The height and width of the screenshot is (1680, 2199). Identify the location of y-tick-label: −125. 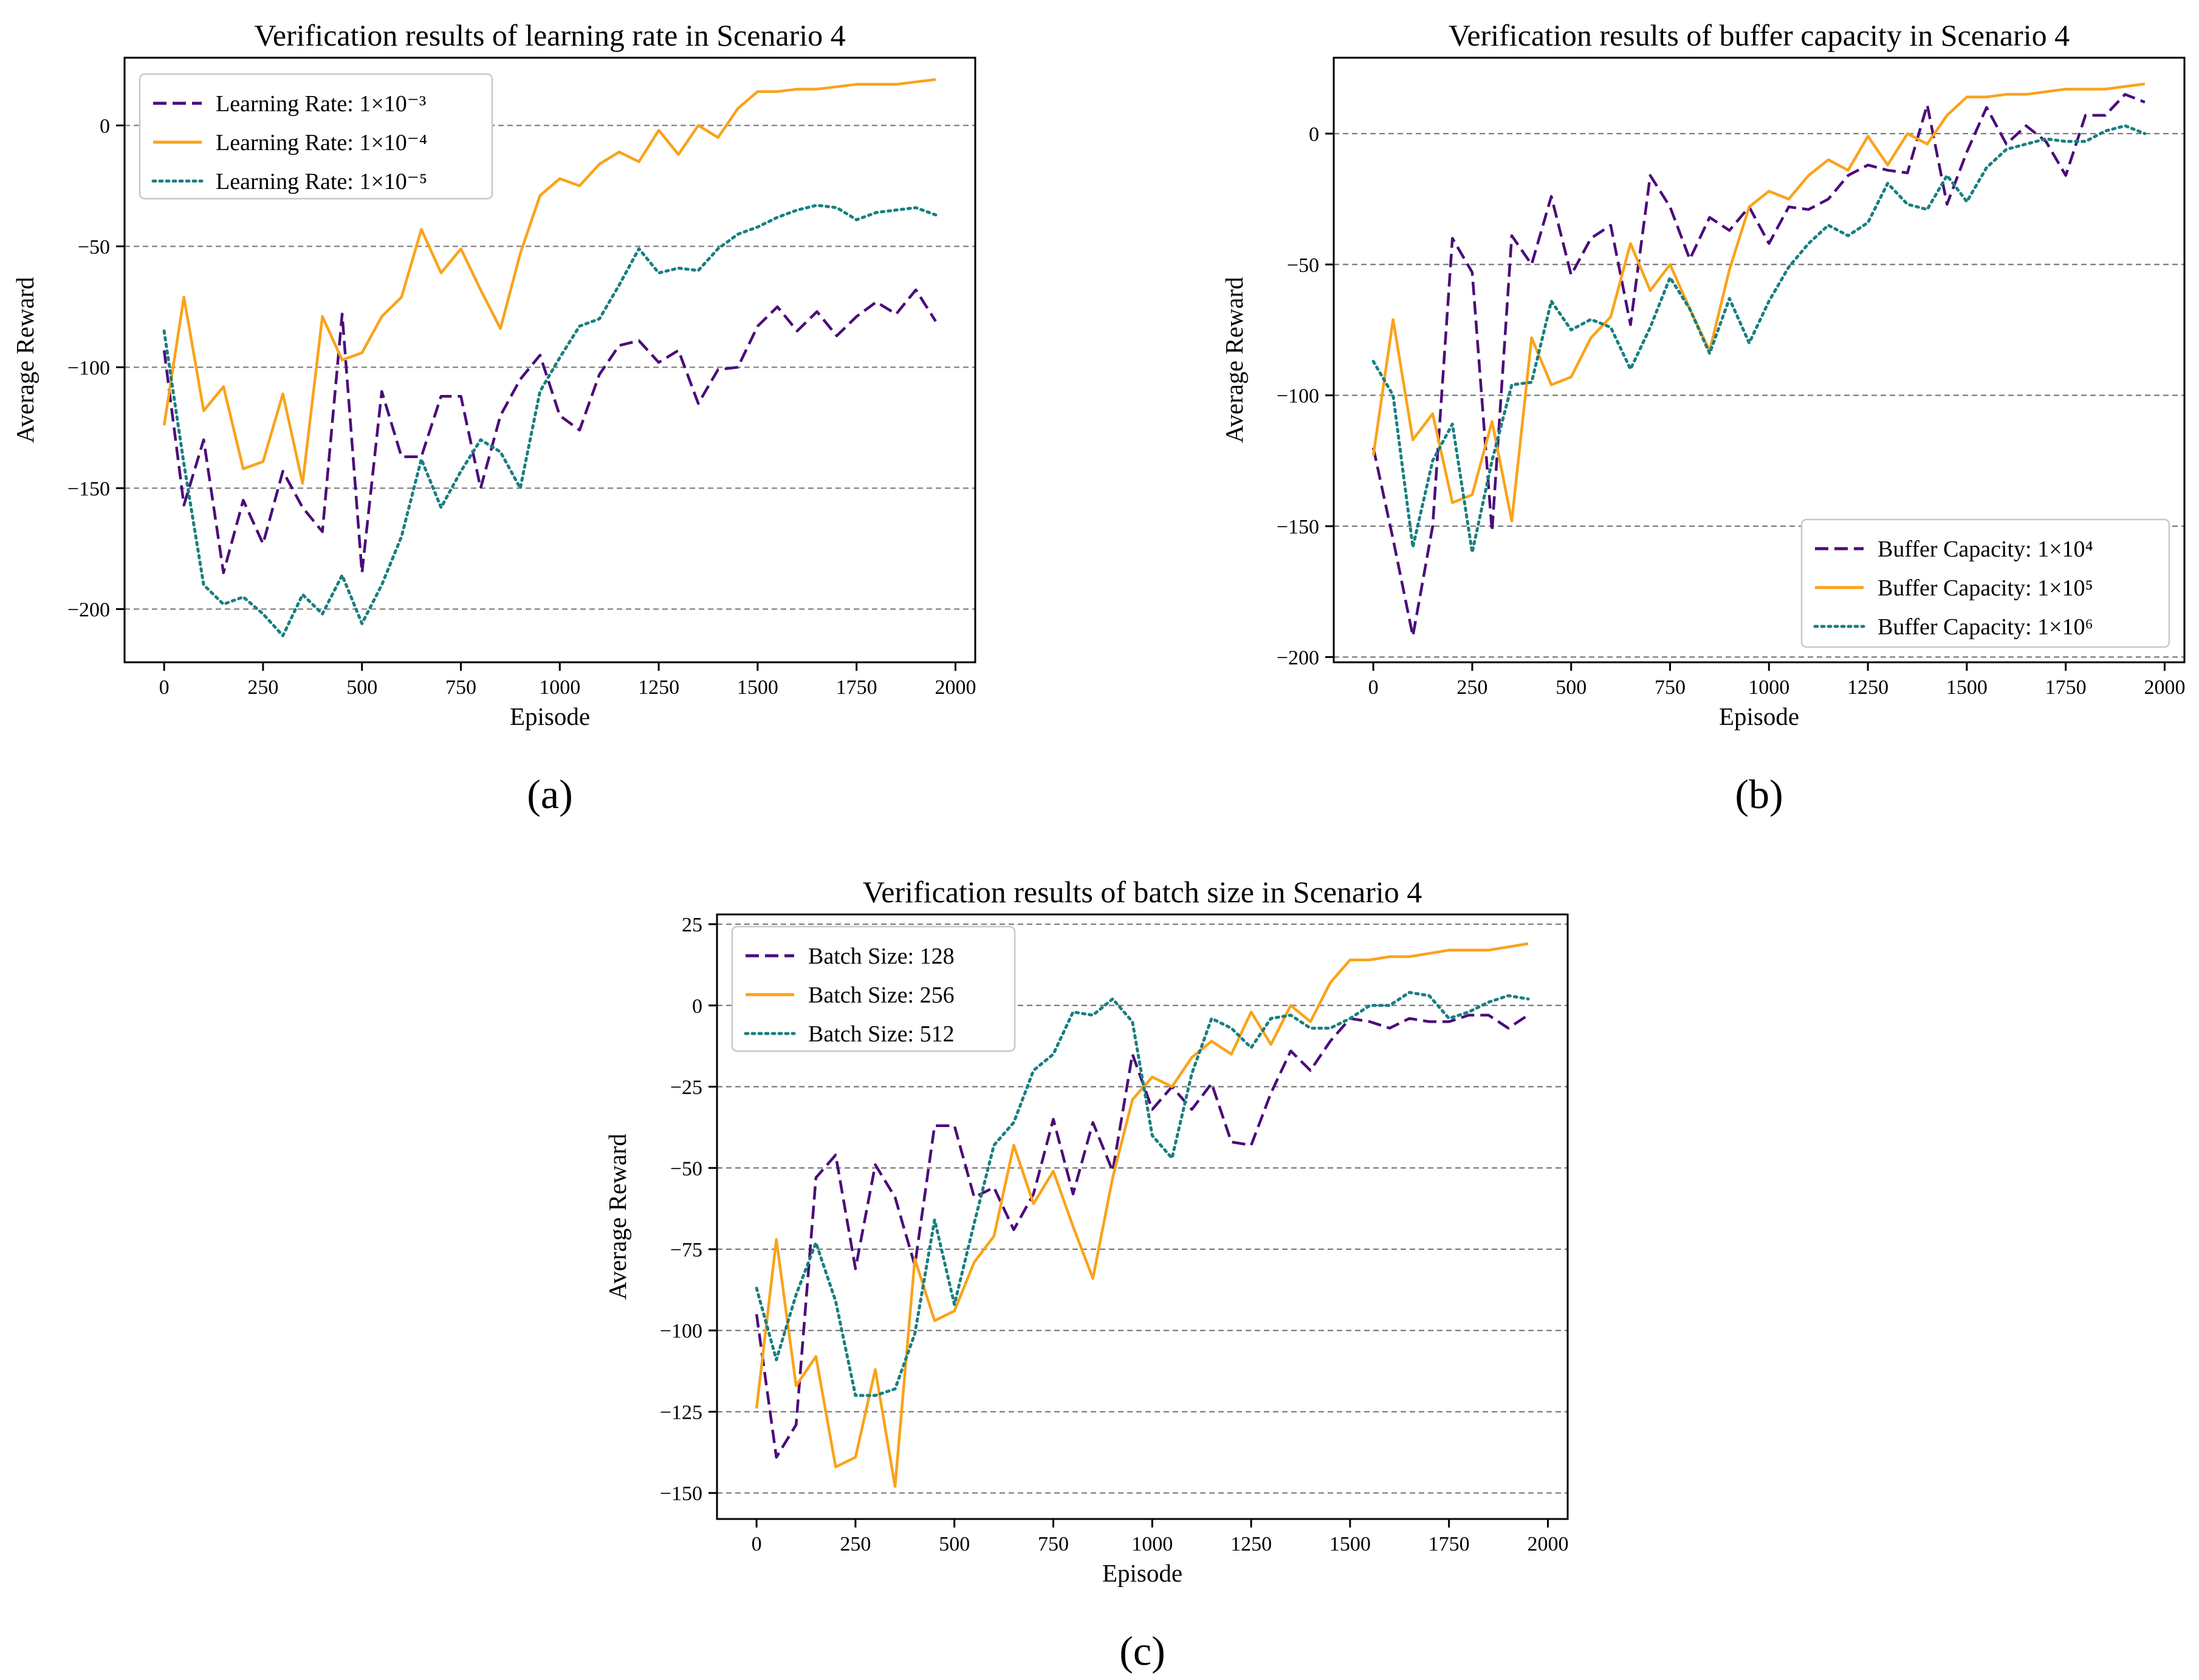
(681, 1412).